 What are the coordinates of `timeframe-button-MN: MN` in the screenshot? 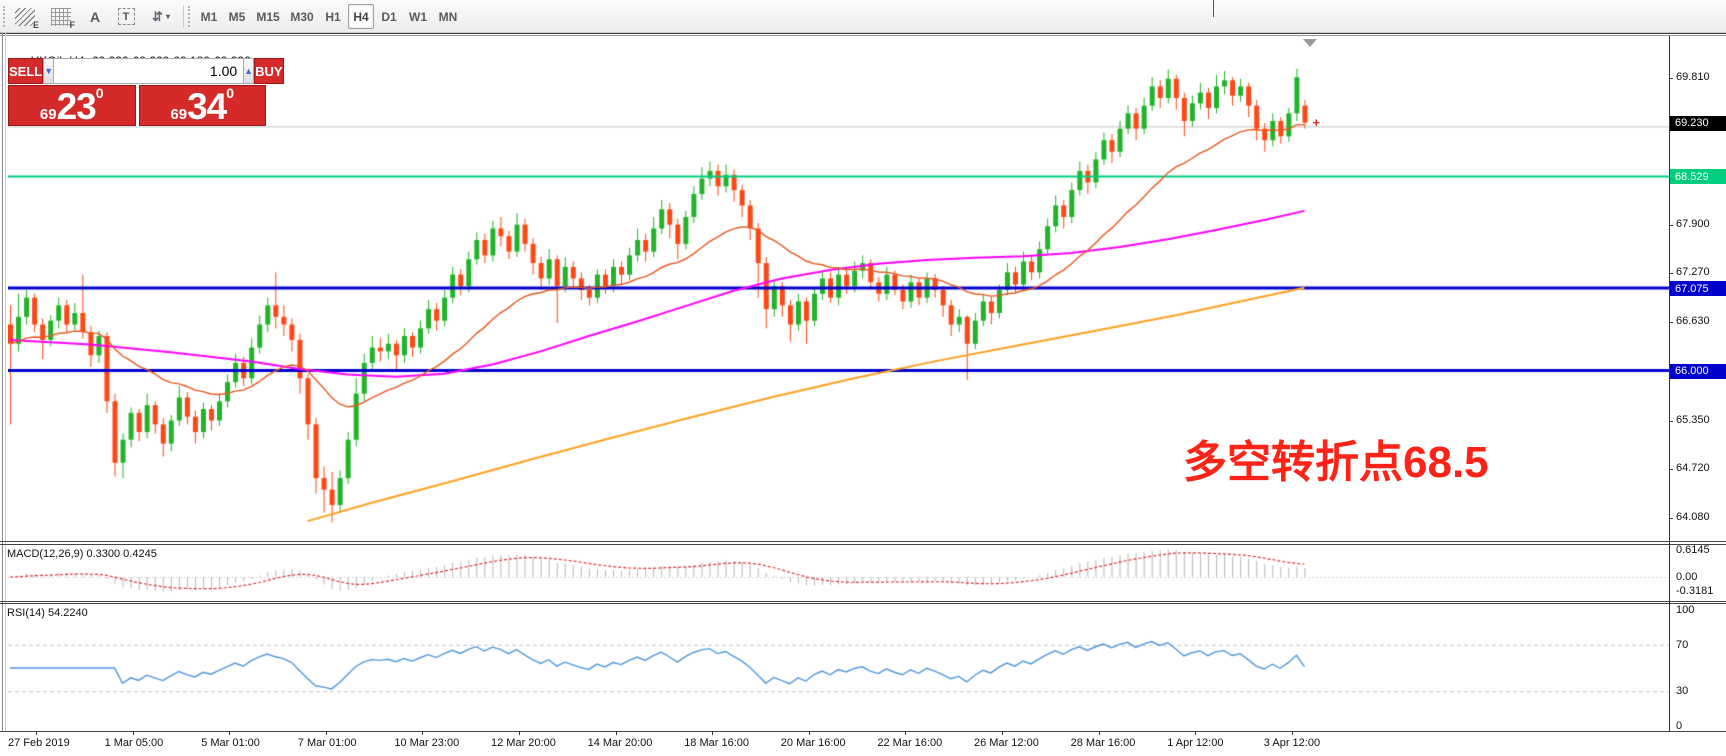 It's located at (448, 16).